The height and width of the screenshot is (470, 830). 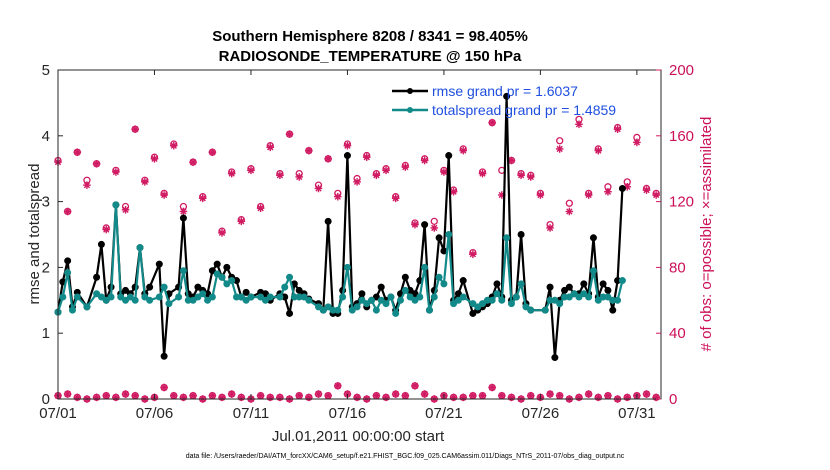 What do you see at coordinates (681, 136) in the screenshot?
I see `y-right-tick-label: 160` at bounding box center [681, 136].